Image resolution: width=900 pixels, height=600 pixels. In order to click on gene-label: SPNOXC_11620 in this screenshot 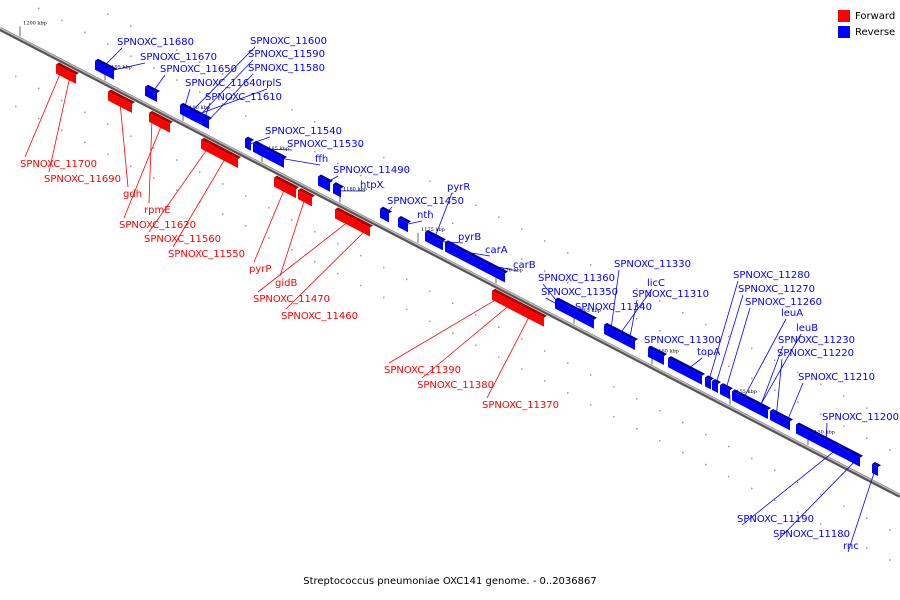, I will do `click(157, 225)`.